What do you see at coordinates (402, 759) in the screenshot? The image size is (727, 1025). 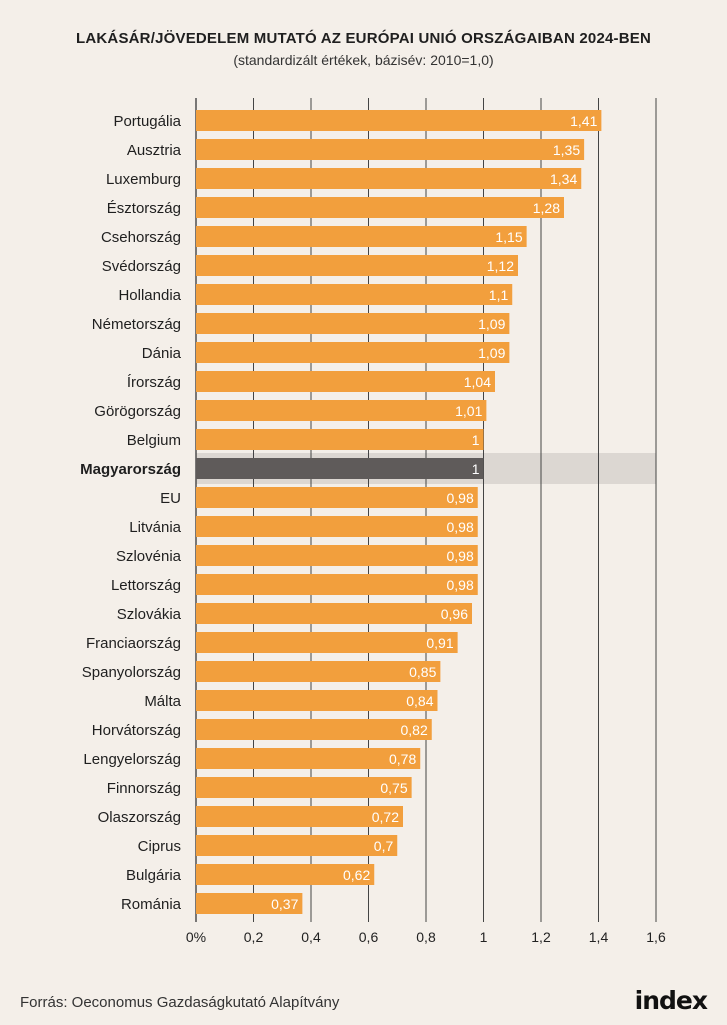 I see `value-label: 0,78` at bounding box center [402, 759].